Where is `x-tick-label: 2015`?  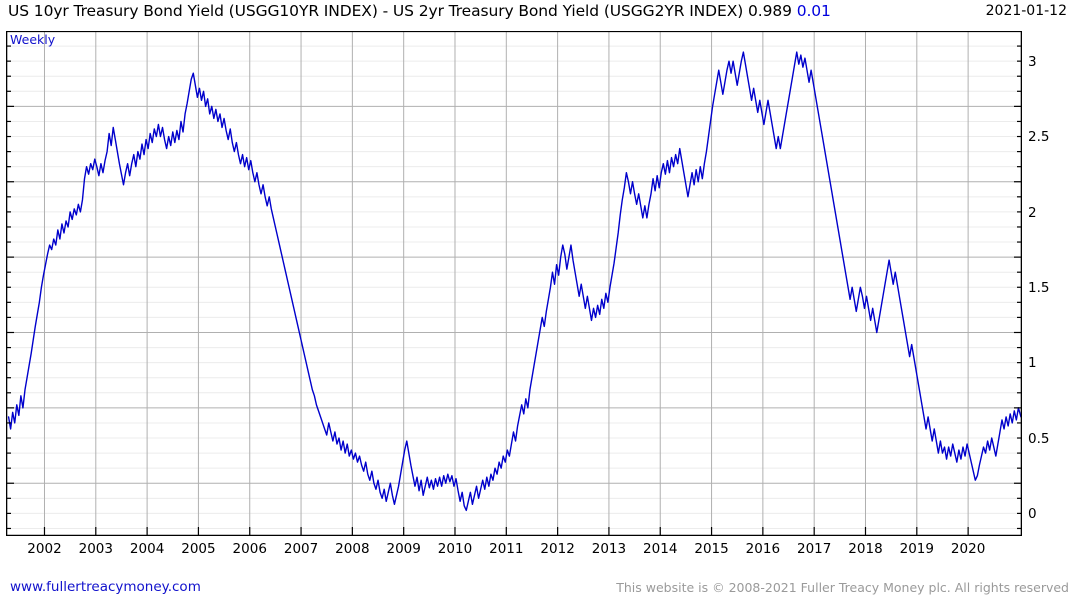 x-tick-label: 2015 is located at coordinates (711, 549).